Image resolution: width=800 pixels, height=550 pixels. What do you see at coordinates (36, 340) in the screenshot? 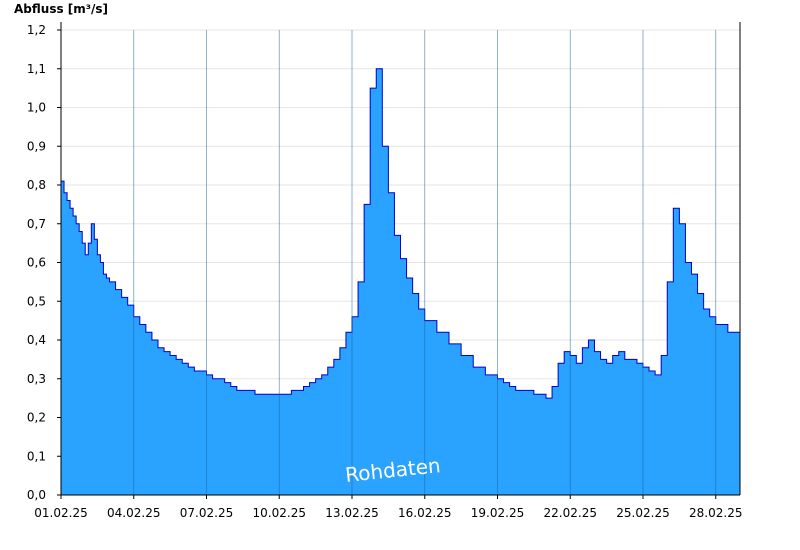
I see `y-tick-label: 0,4` at bounding box center [36, 340].